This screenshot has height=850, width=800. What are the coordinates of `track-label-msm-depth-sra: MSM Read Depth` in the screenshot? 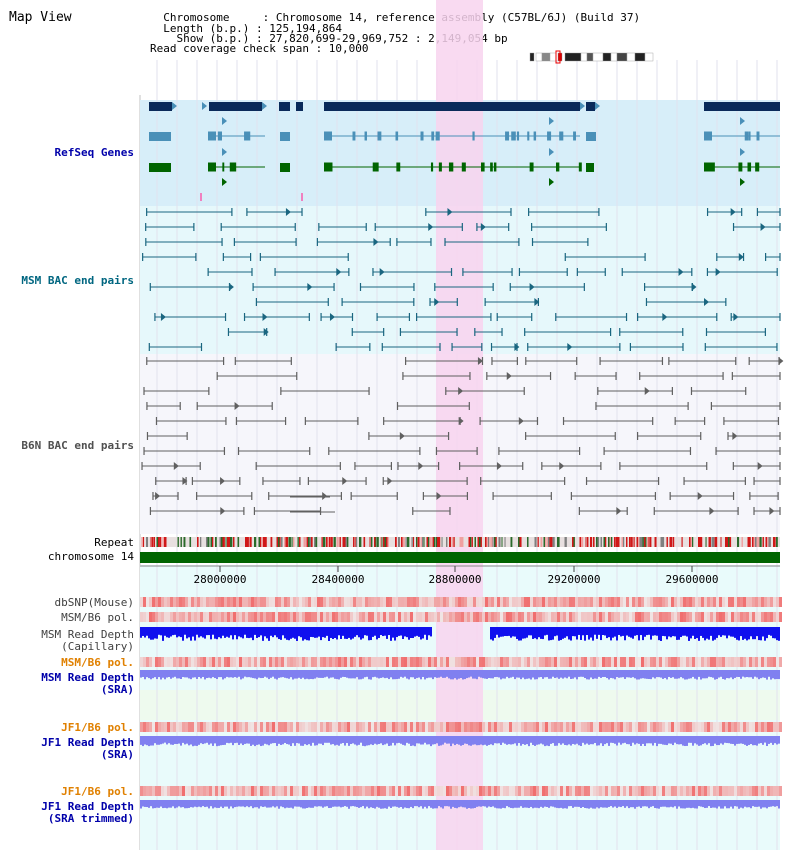 It's located at (87, 677).